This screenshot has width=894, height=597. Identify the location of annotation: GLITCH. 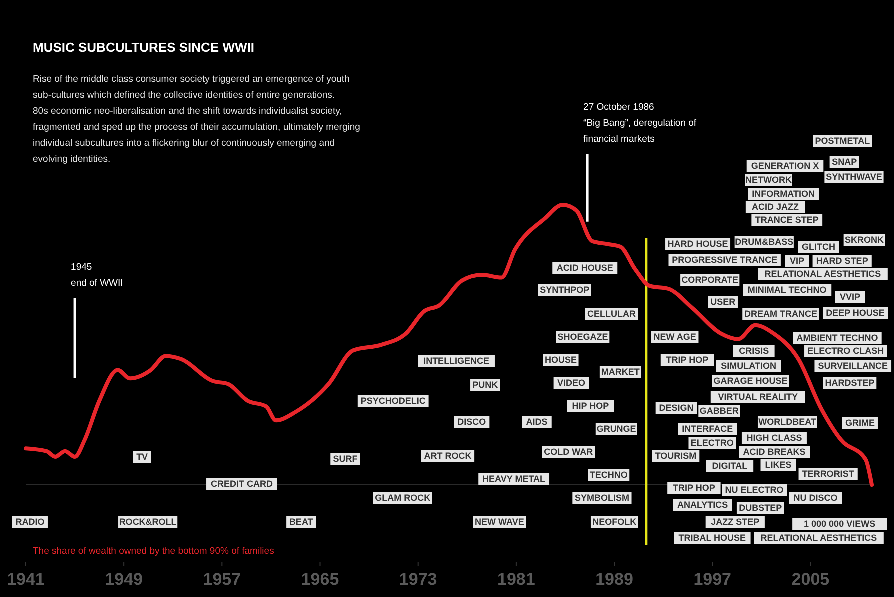
(819, 247).